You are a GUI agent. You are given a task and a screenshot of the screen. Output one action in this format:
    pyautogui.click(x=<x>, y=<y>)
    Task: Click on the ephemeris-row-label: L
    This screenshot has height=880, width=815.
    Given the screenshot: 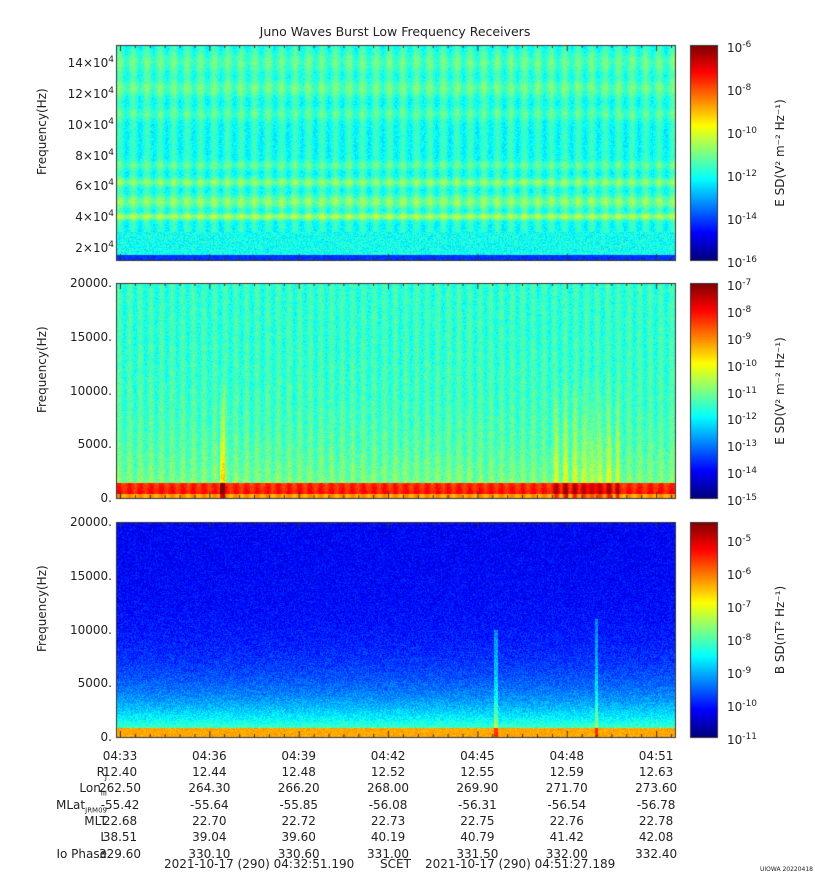 What is the action you would take?
    pyautogui.click(x=103, y=837)
    